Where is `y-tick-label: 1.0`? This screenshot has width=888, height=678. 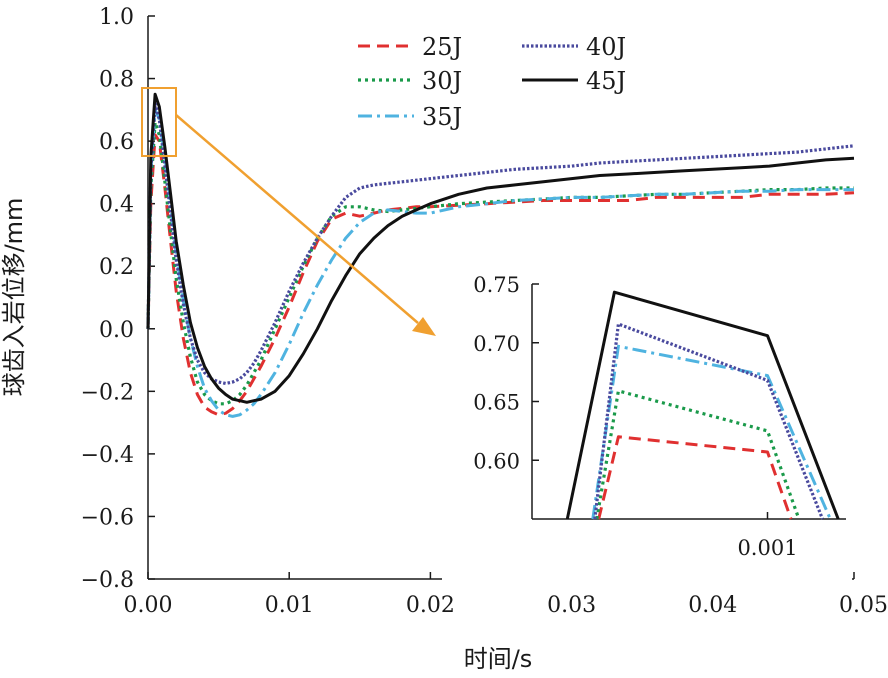
y-tick-label: 1.0 is located at coordinates (116, 17).